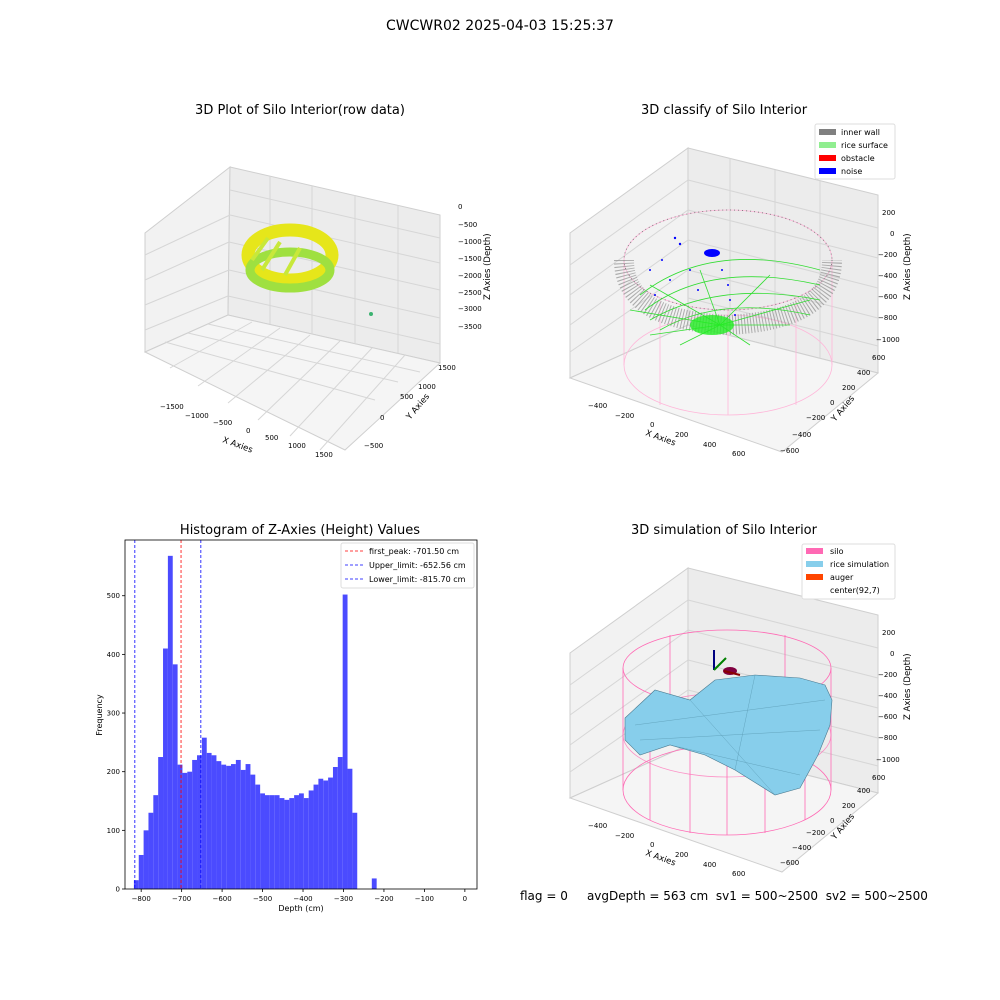  What do you see at coordinates (876, 896) in the screenshot?
I see `status-sv2: sv2 = 500~2500` at bounding box center [876, 896].